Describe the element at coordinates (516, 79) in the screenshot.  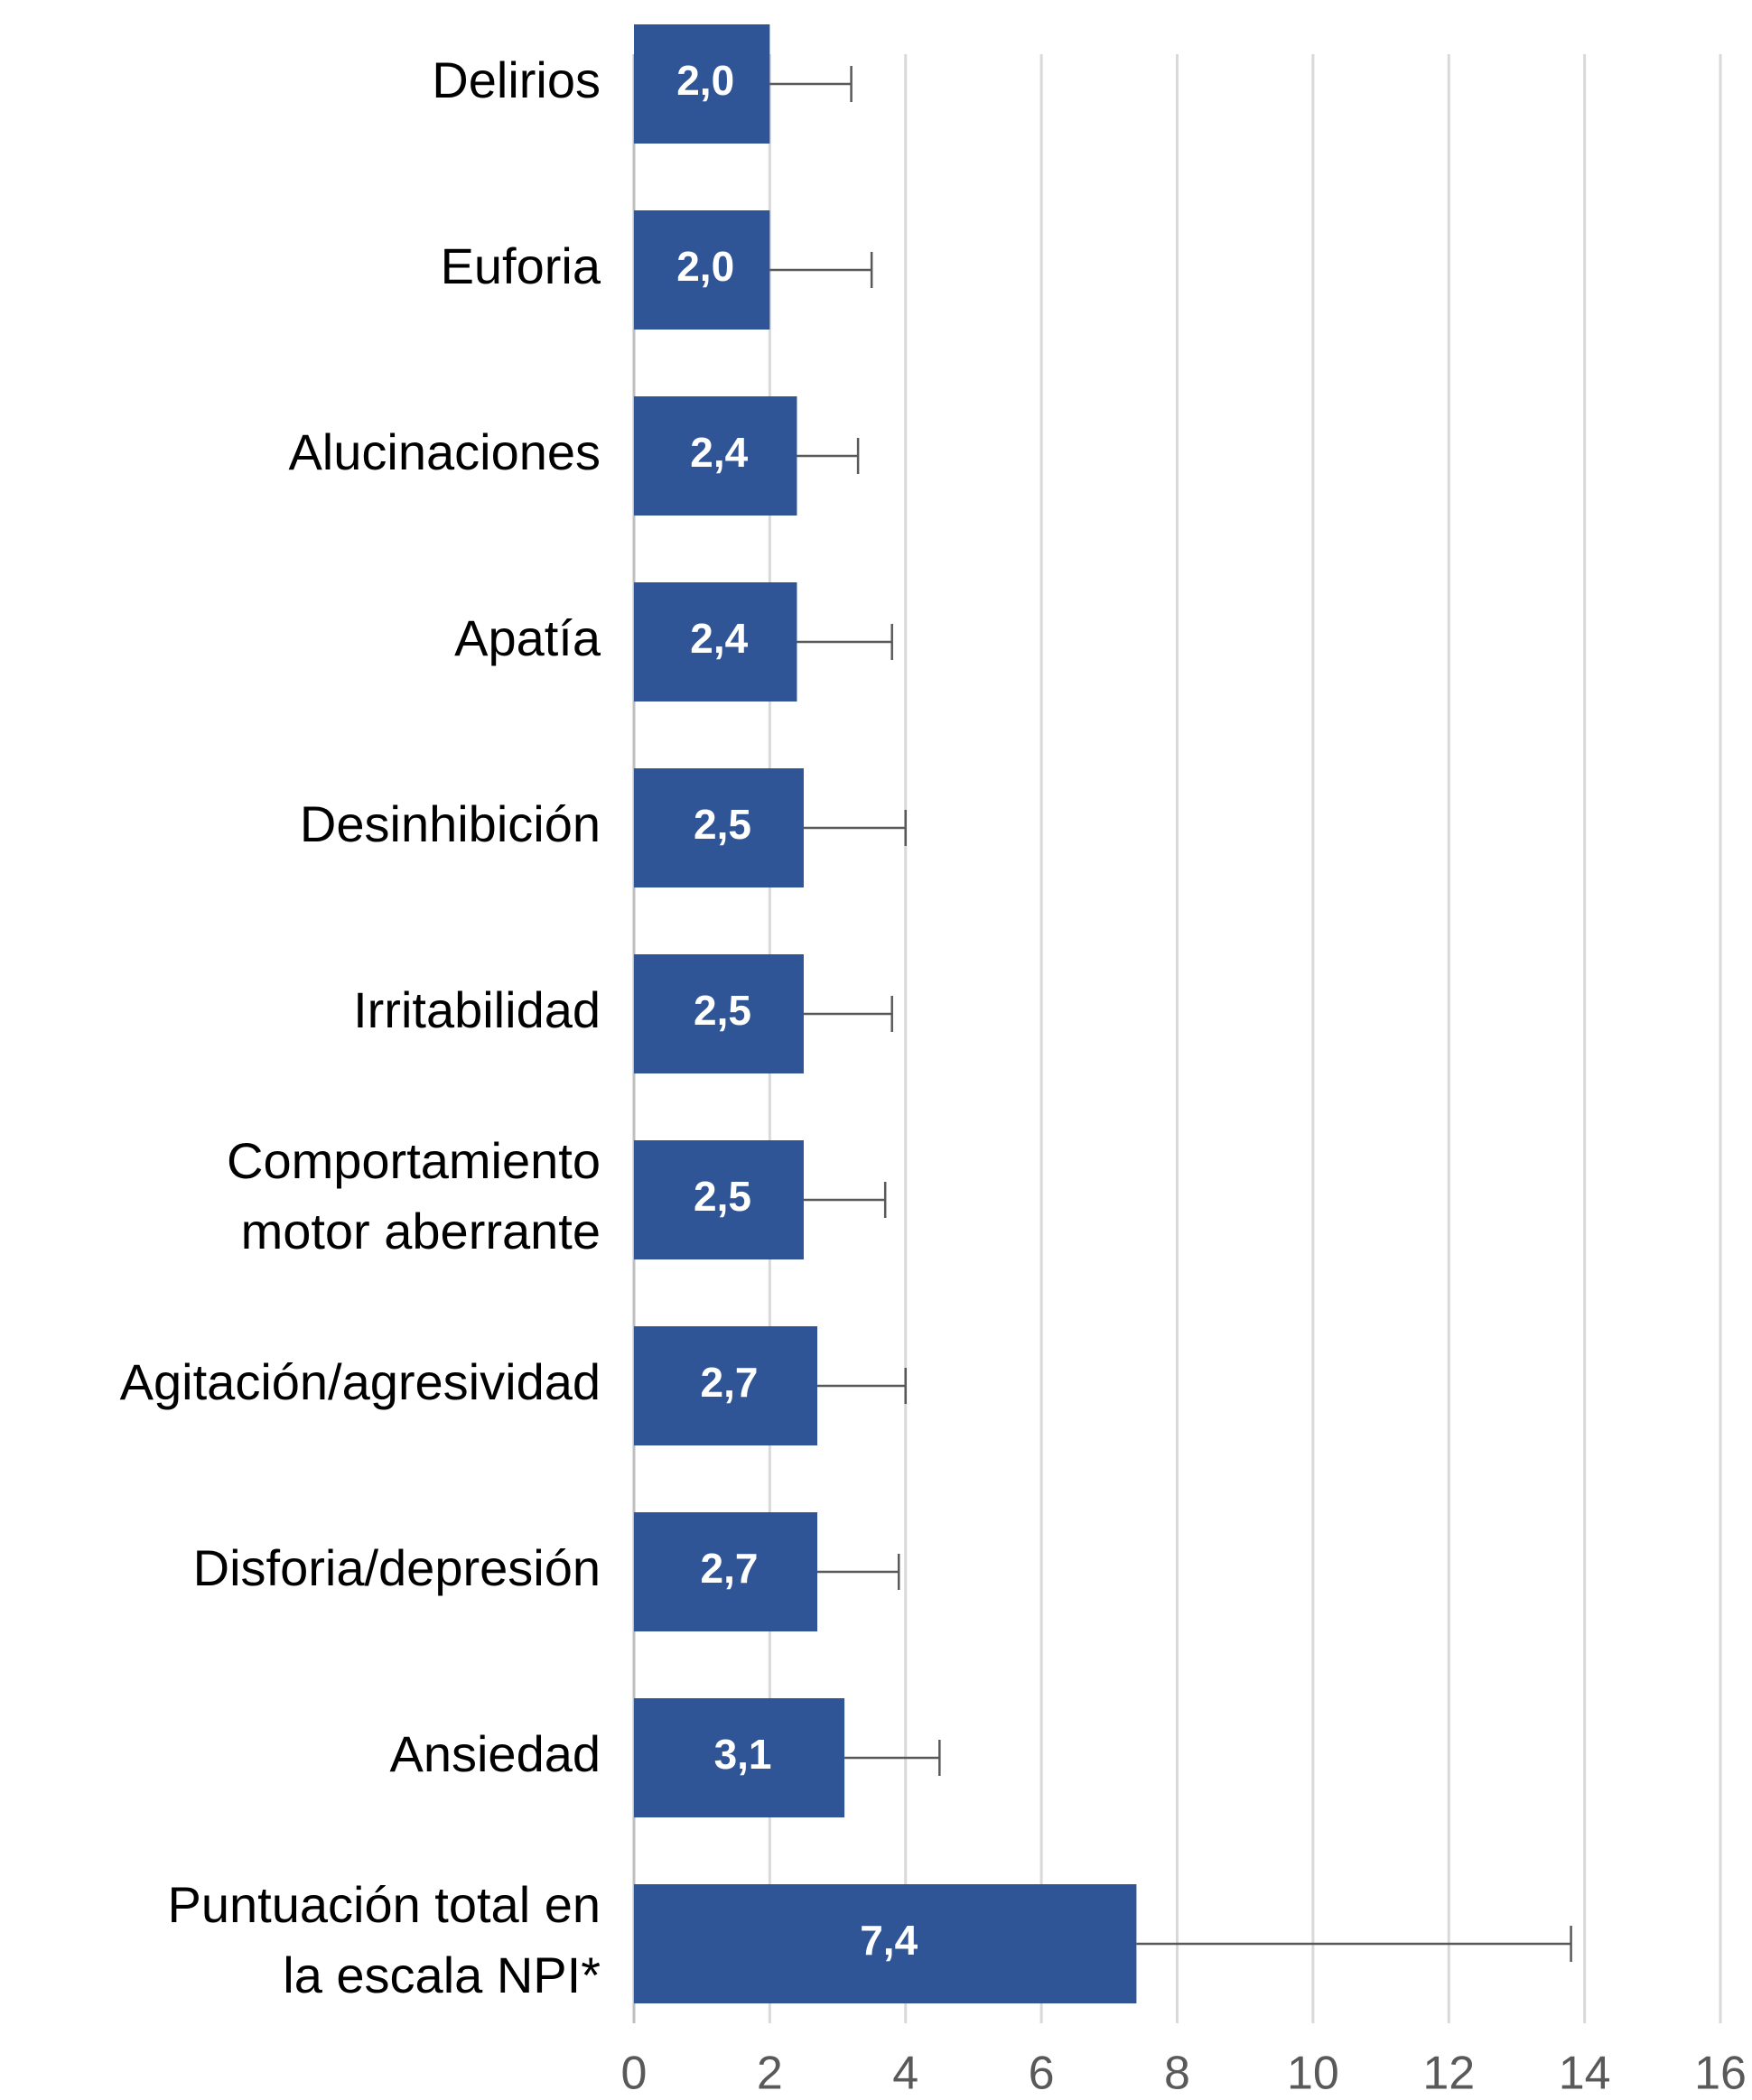
I see `y-tick-label: Delirios` at that location.